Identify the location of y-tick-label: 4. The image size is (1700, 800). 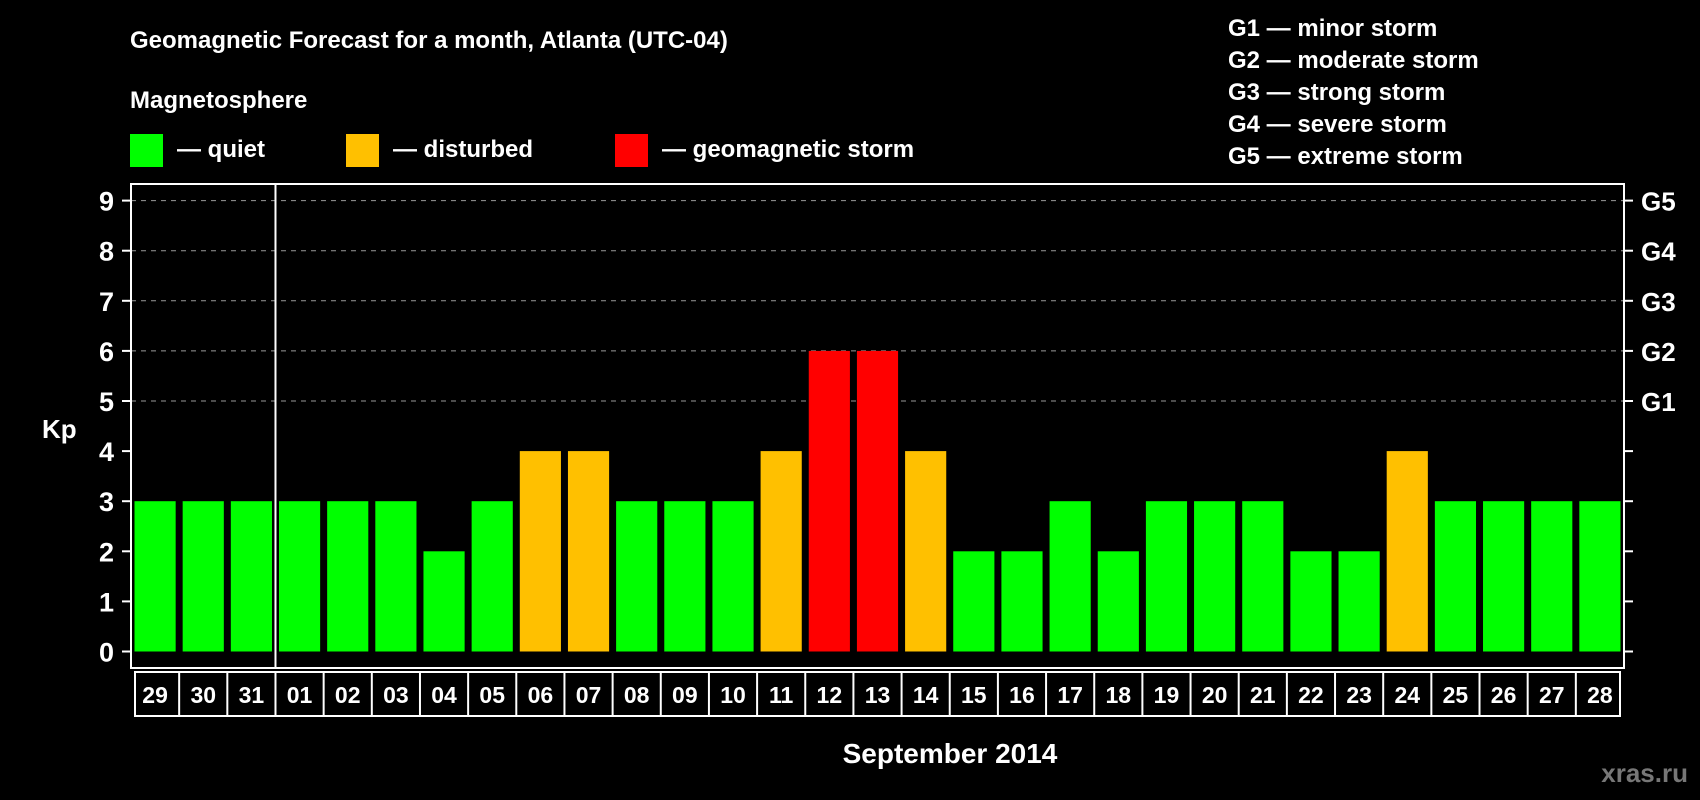
(106, 452).